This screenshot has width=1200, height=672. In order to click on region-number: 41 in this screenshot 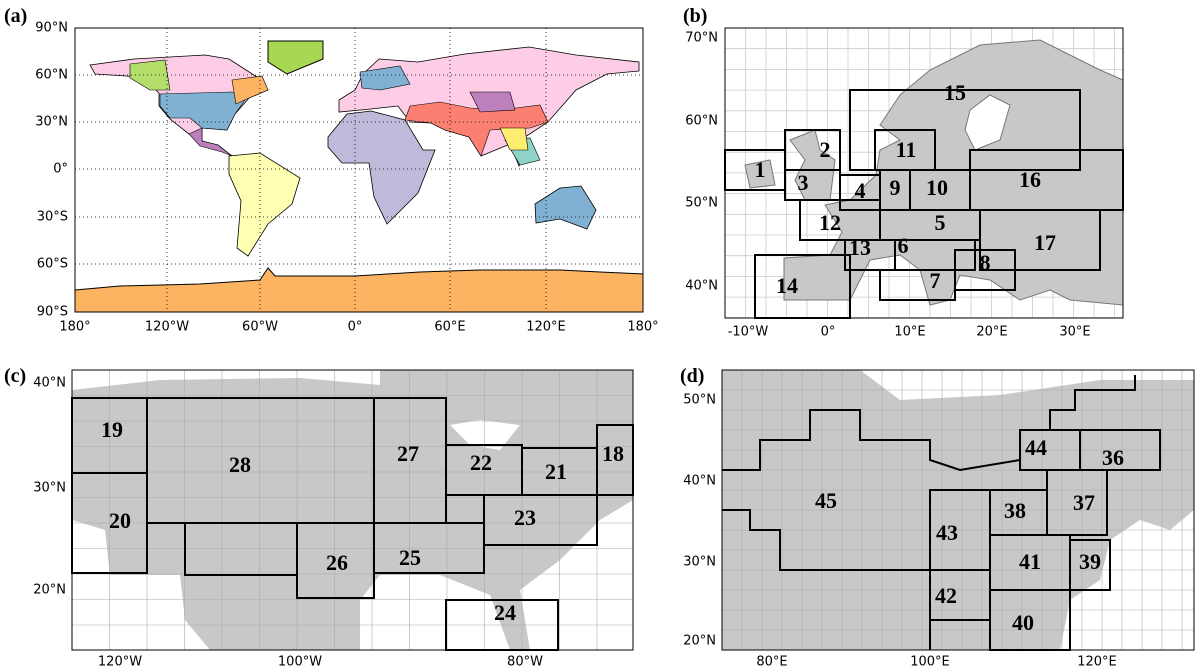, I will do `click(1030, 561)`.